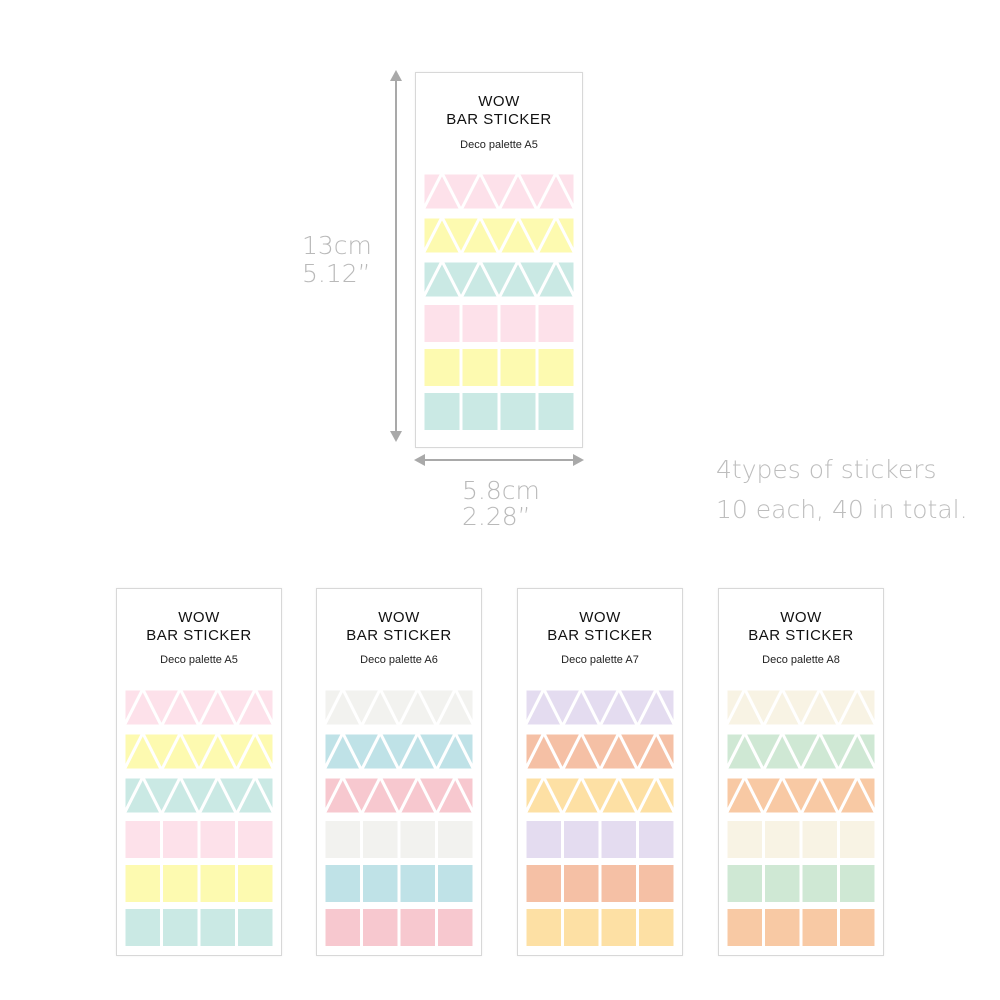 This screenshot has width=1000, height=1000. Describe the element at coordinates (842, 509) in the screenshot. I see `note-line2: 10 each, 40 in total.` at that location.